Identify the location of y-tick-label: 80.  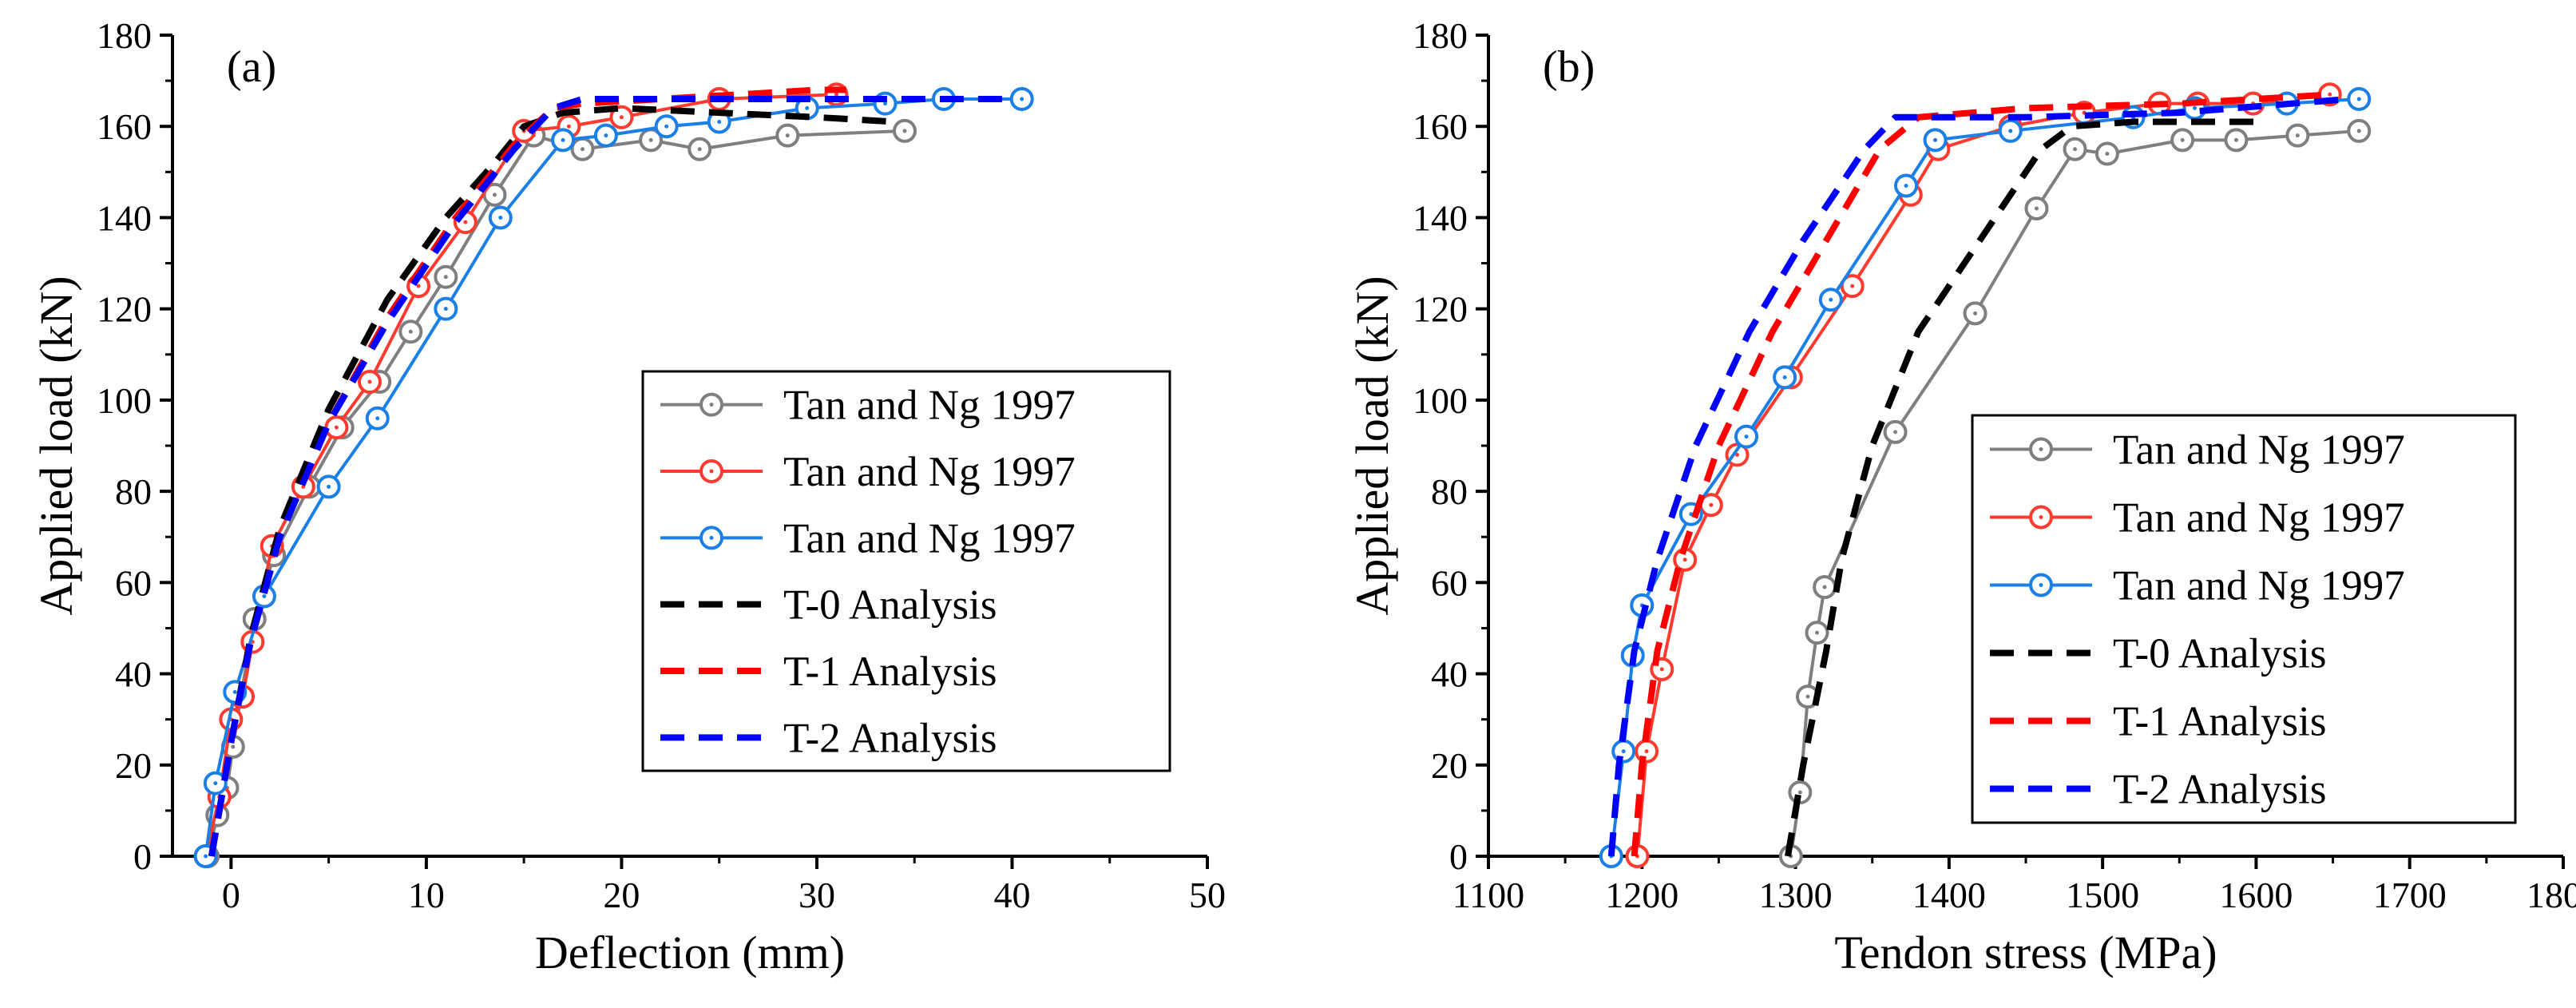
(133, 491).